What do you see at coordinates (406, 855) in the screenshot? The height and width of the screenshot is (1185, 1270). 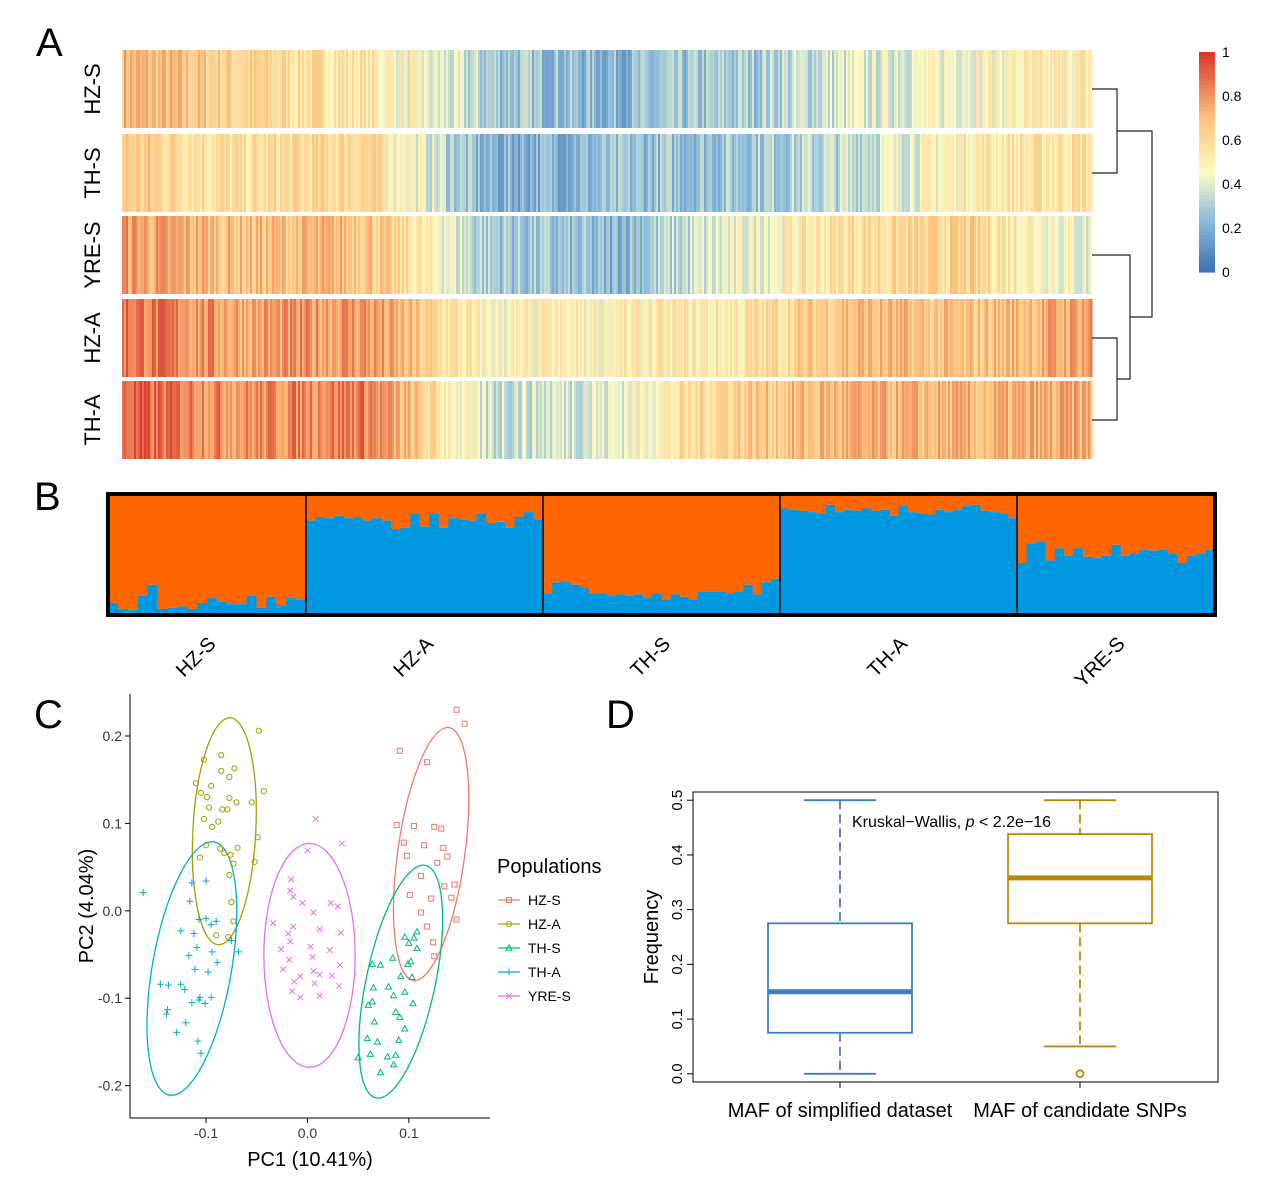 I see `pca-point-square` at bounding box center [406, 855].